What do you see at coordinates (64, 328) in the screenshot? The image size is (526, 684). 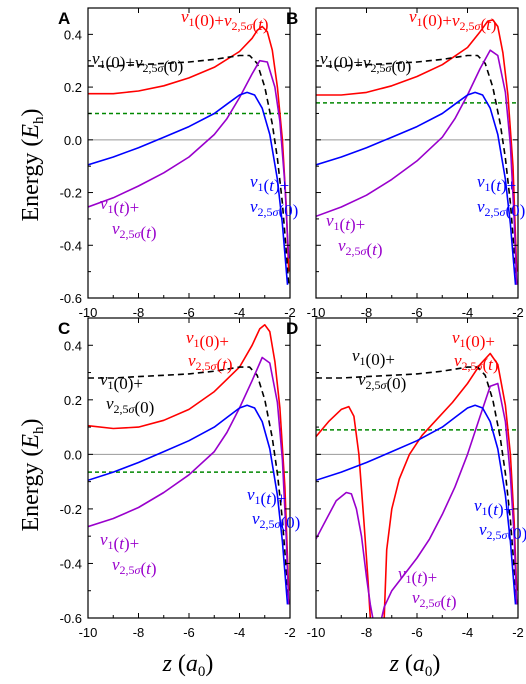 I see `panel-label: C` at bounding box center [64, 328].